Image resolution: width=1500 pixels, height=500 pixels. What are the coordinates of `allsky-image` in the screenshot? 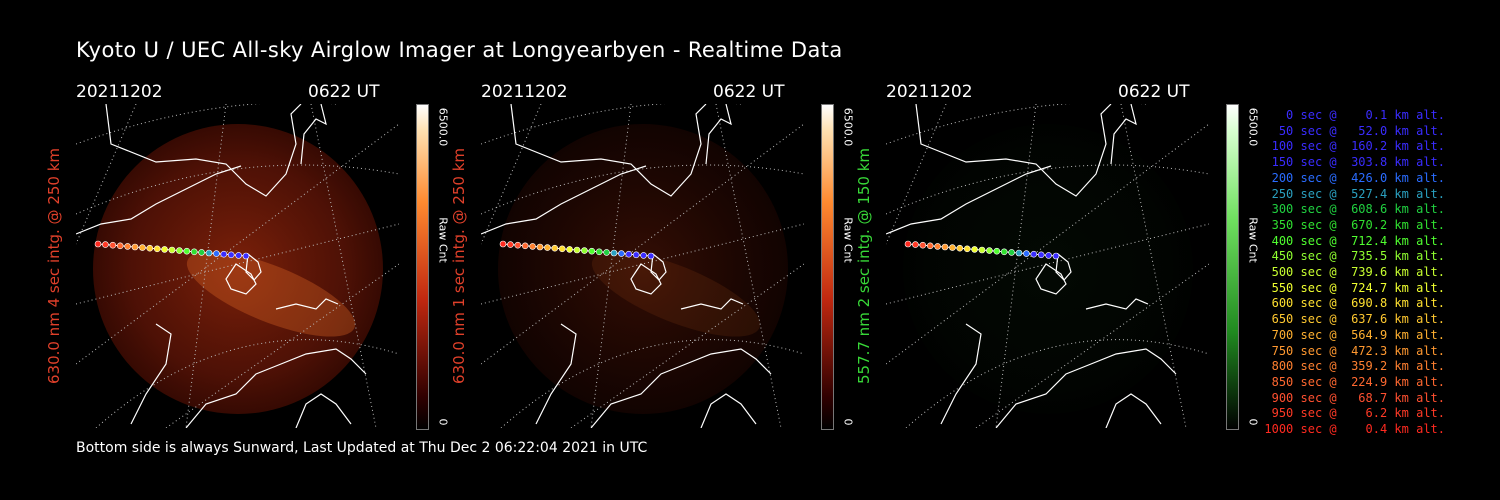 It's located at (237, 266).